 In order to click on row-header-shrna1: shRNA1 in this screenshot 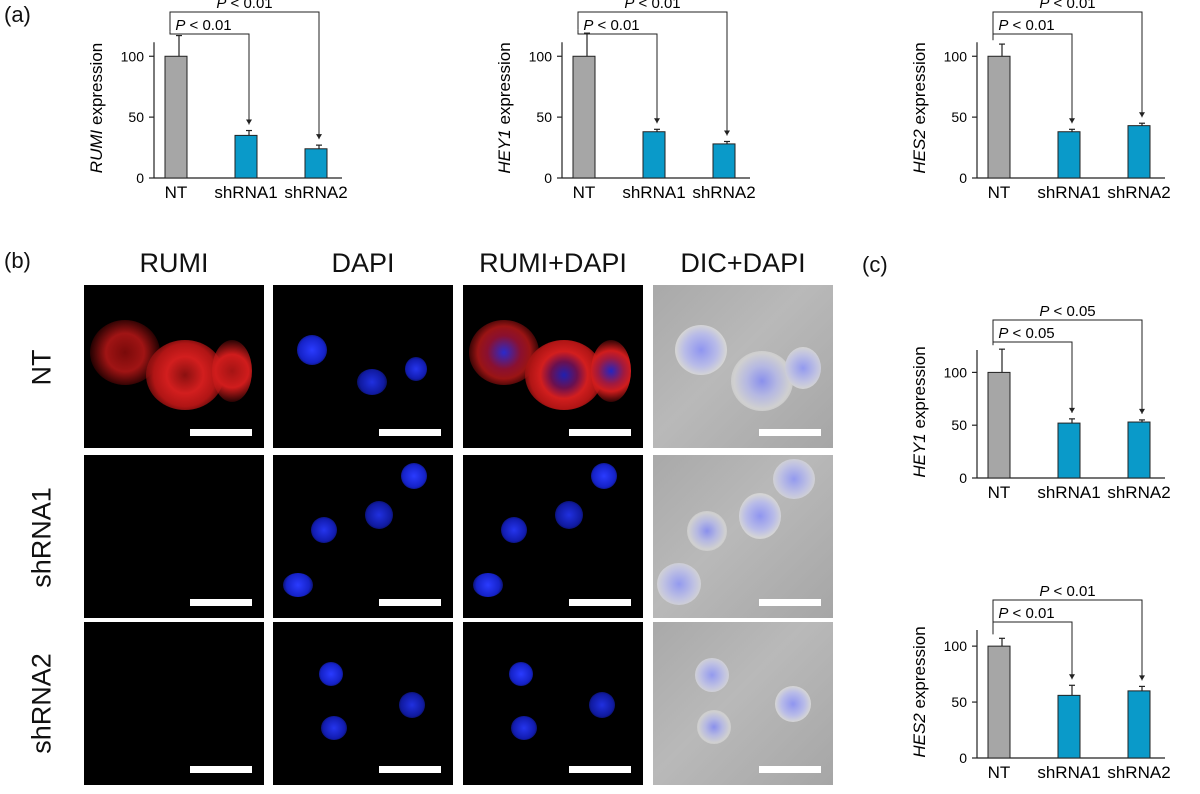, I will do `click(41, 537)`.